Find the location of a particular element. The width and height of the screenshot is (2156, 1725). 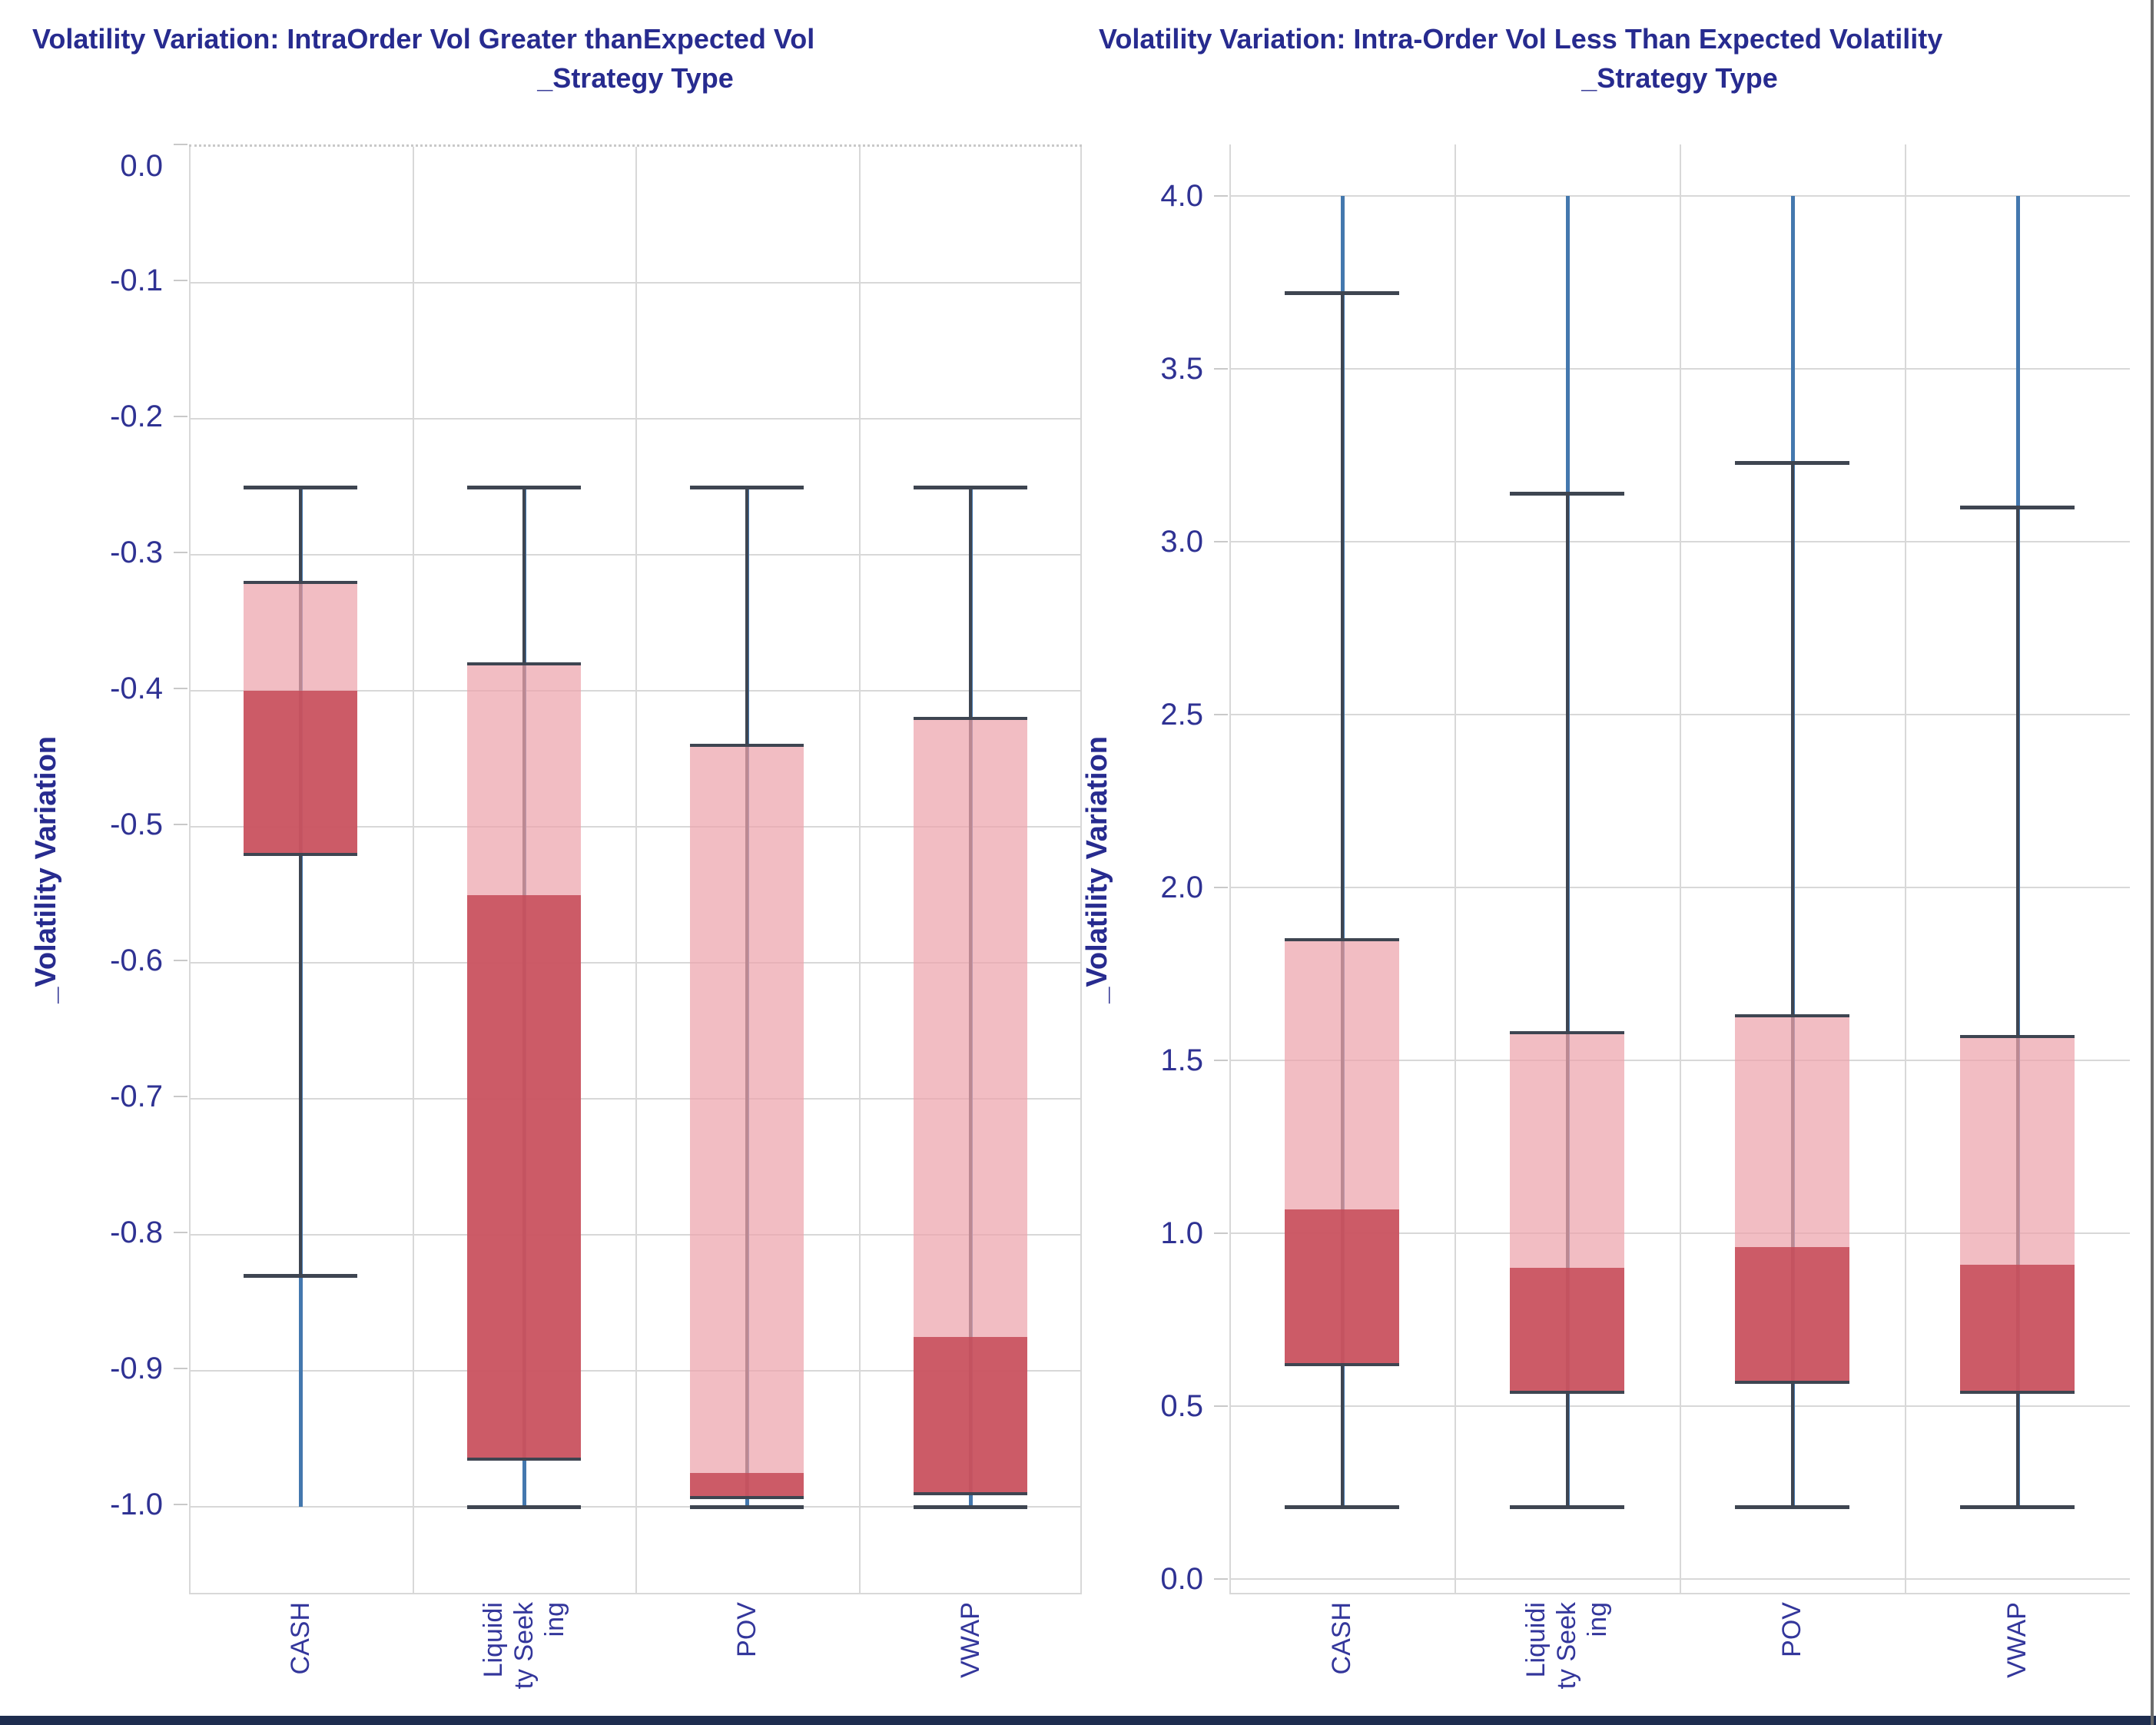

y-tick-mark--0.8 is located at coordinates (180, 1233).